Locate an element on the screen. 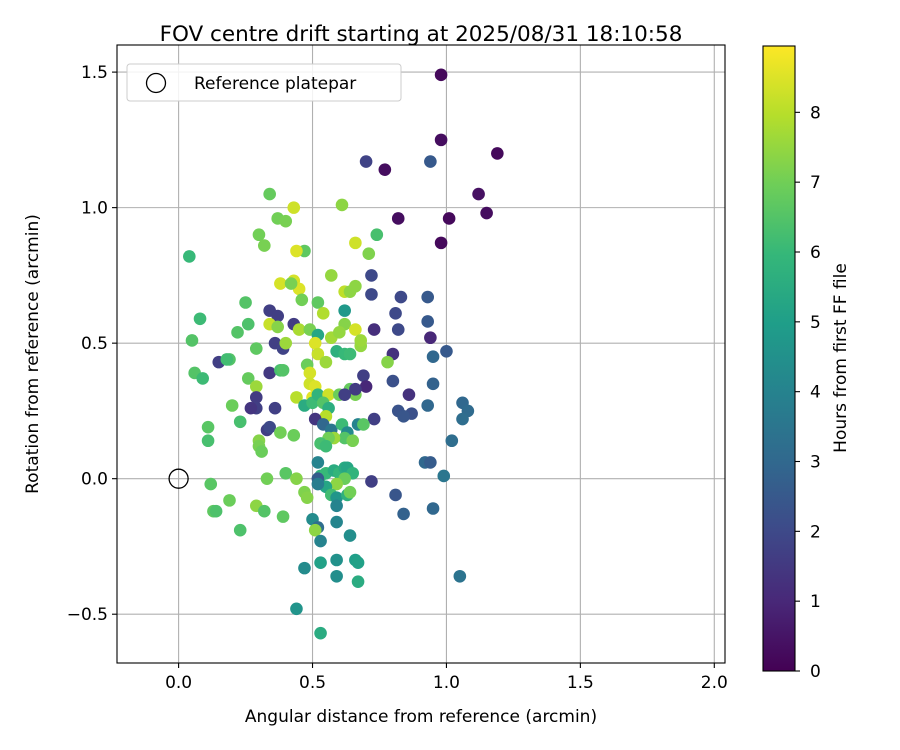  colorbar-tick-label: 8 is located at coordinates (815, 113).